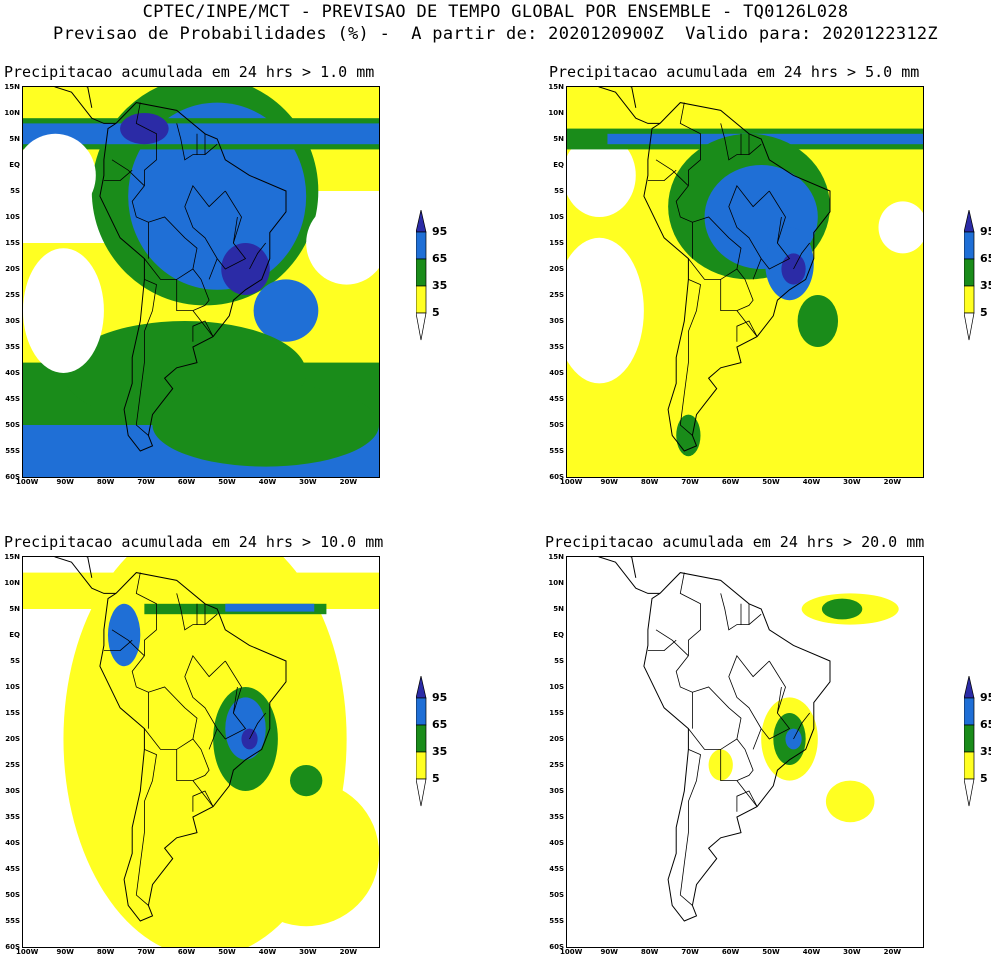  Describe the element at coordinates (892, 482) in the screenshot. I see `lon-tick-label: 20W` at that location.